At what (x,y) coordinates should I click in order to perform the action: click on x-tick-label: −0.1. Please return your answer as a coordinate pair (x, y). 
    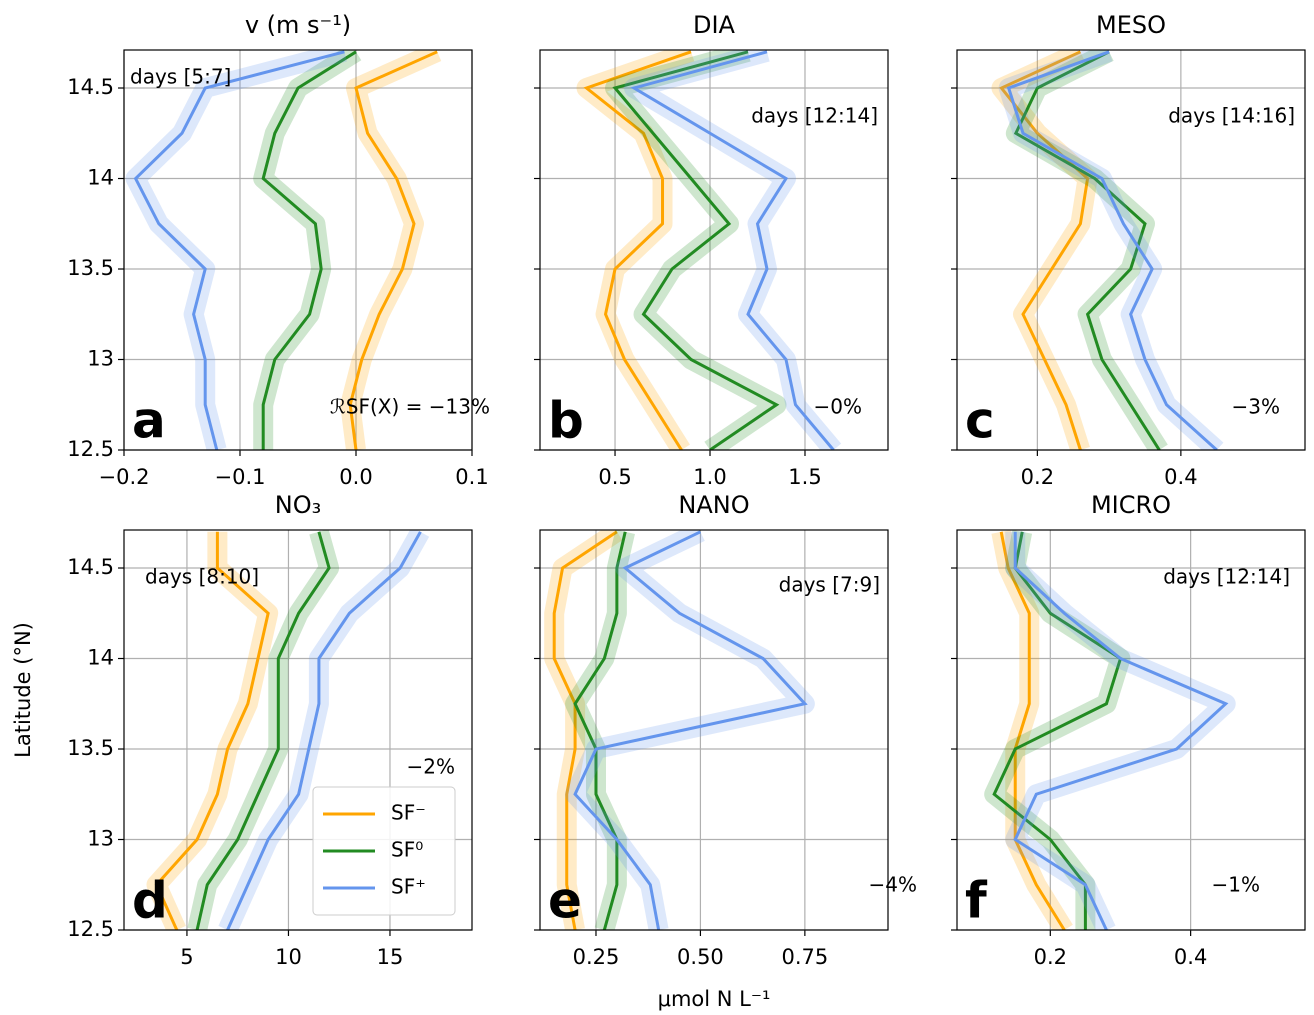
    Looking at the image, I should click on (240, 477).